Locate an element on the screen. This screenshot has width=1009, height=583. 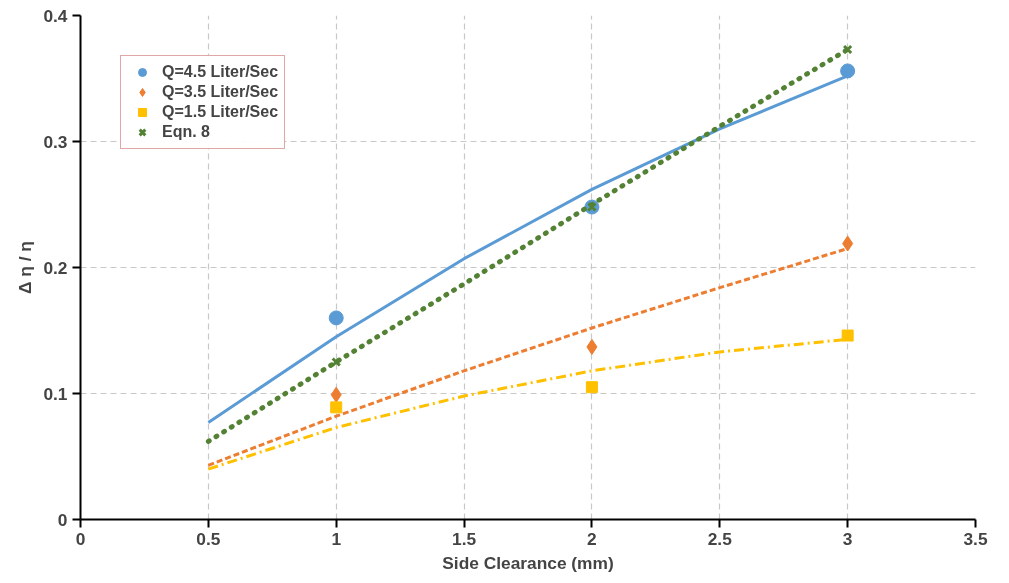
x-tick-label: 2 is located at coordinates (592, 538).